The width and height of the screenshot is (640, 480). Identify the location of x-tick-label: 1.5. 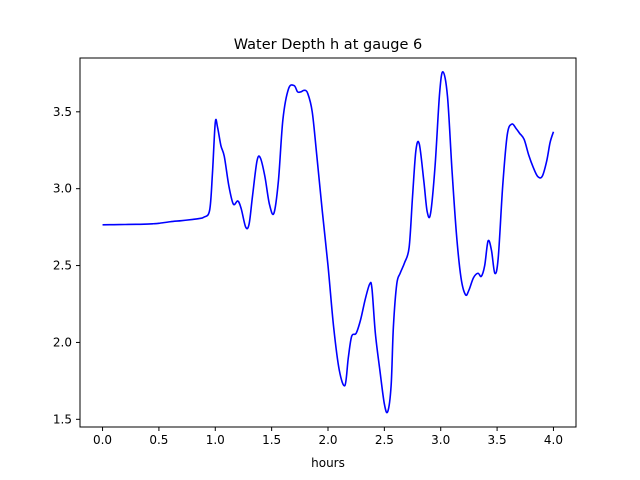
(271, 440).